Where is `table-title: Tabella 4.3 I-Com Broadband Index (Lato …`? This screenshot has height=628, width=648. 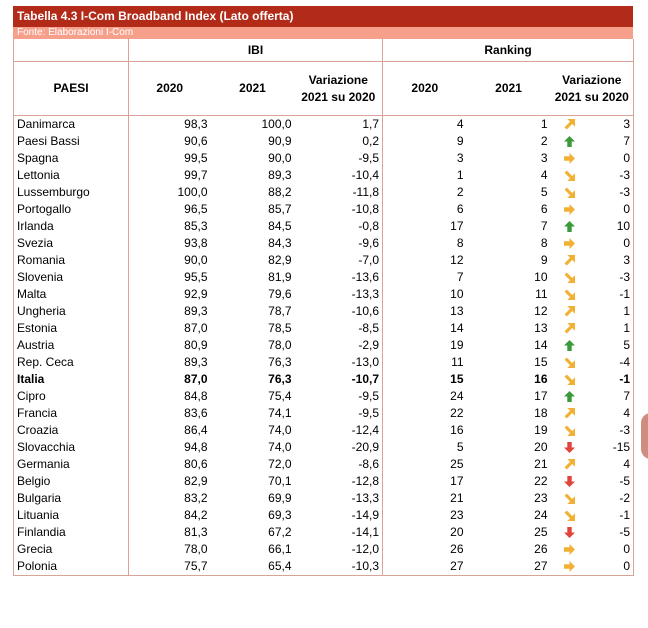
table-title: Tabella 4.3 I-Com Broadband Index (Lato … is located at coordinates (323, 16).